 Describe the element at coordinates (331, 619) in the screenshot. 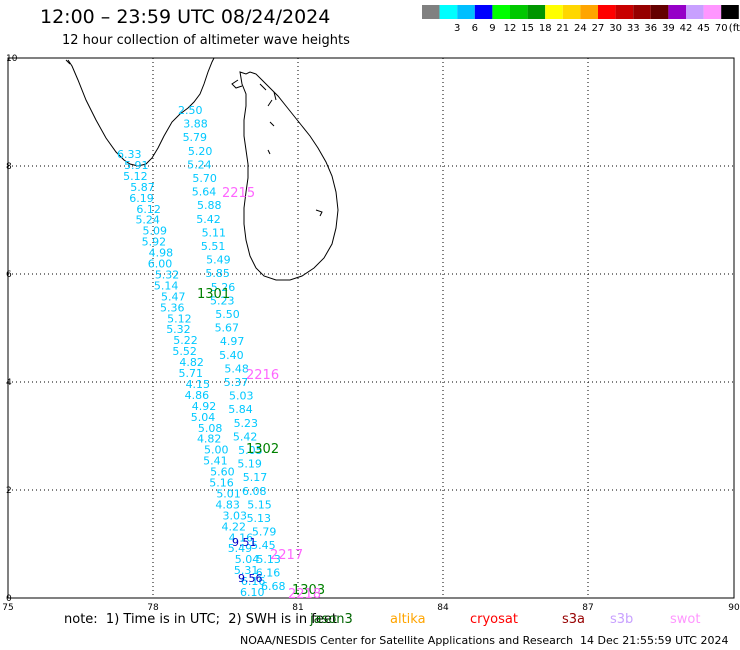

I see `satellite-jason3: jason3` at that location.